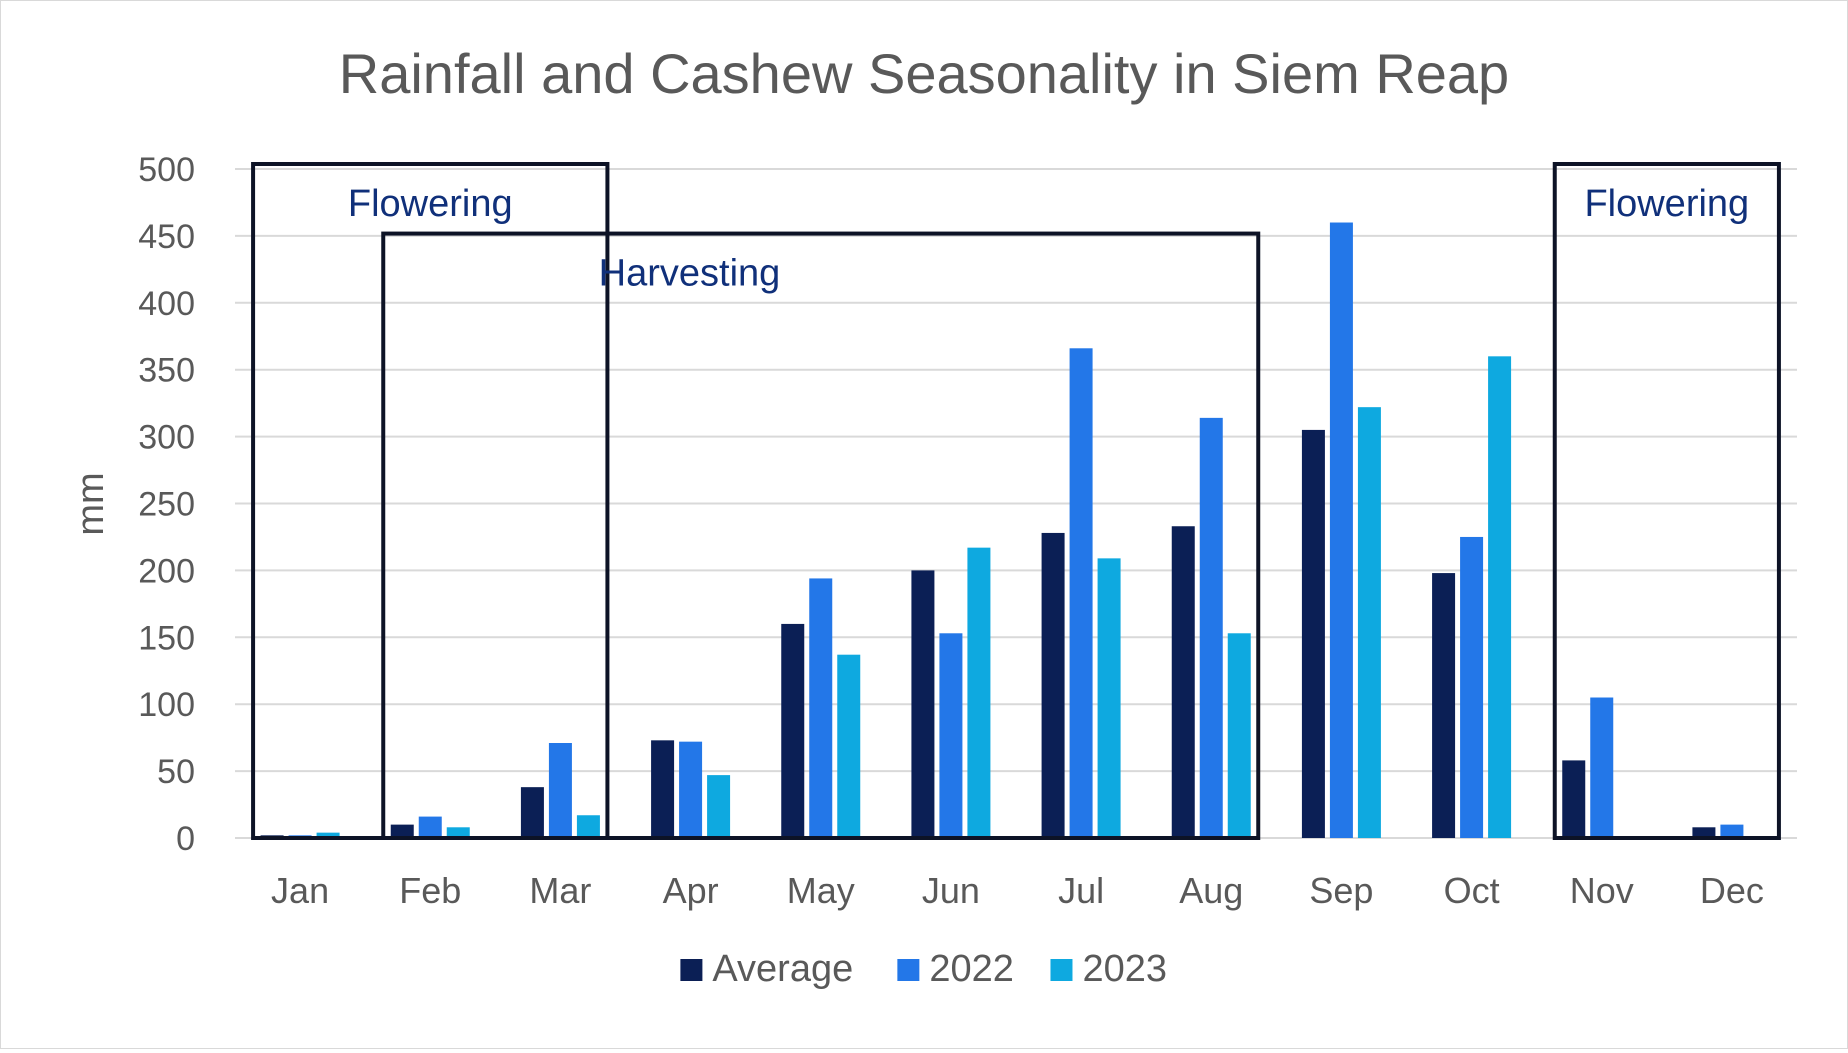 The height and width of the screenshot is (1053, 1848). What do you see at coordinates (923, 969) in the screenshot?
I see `legend: Average 2022 2023` at bounding box center [923, 969].